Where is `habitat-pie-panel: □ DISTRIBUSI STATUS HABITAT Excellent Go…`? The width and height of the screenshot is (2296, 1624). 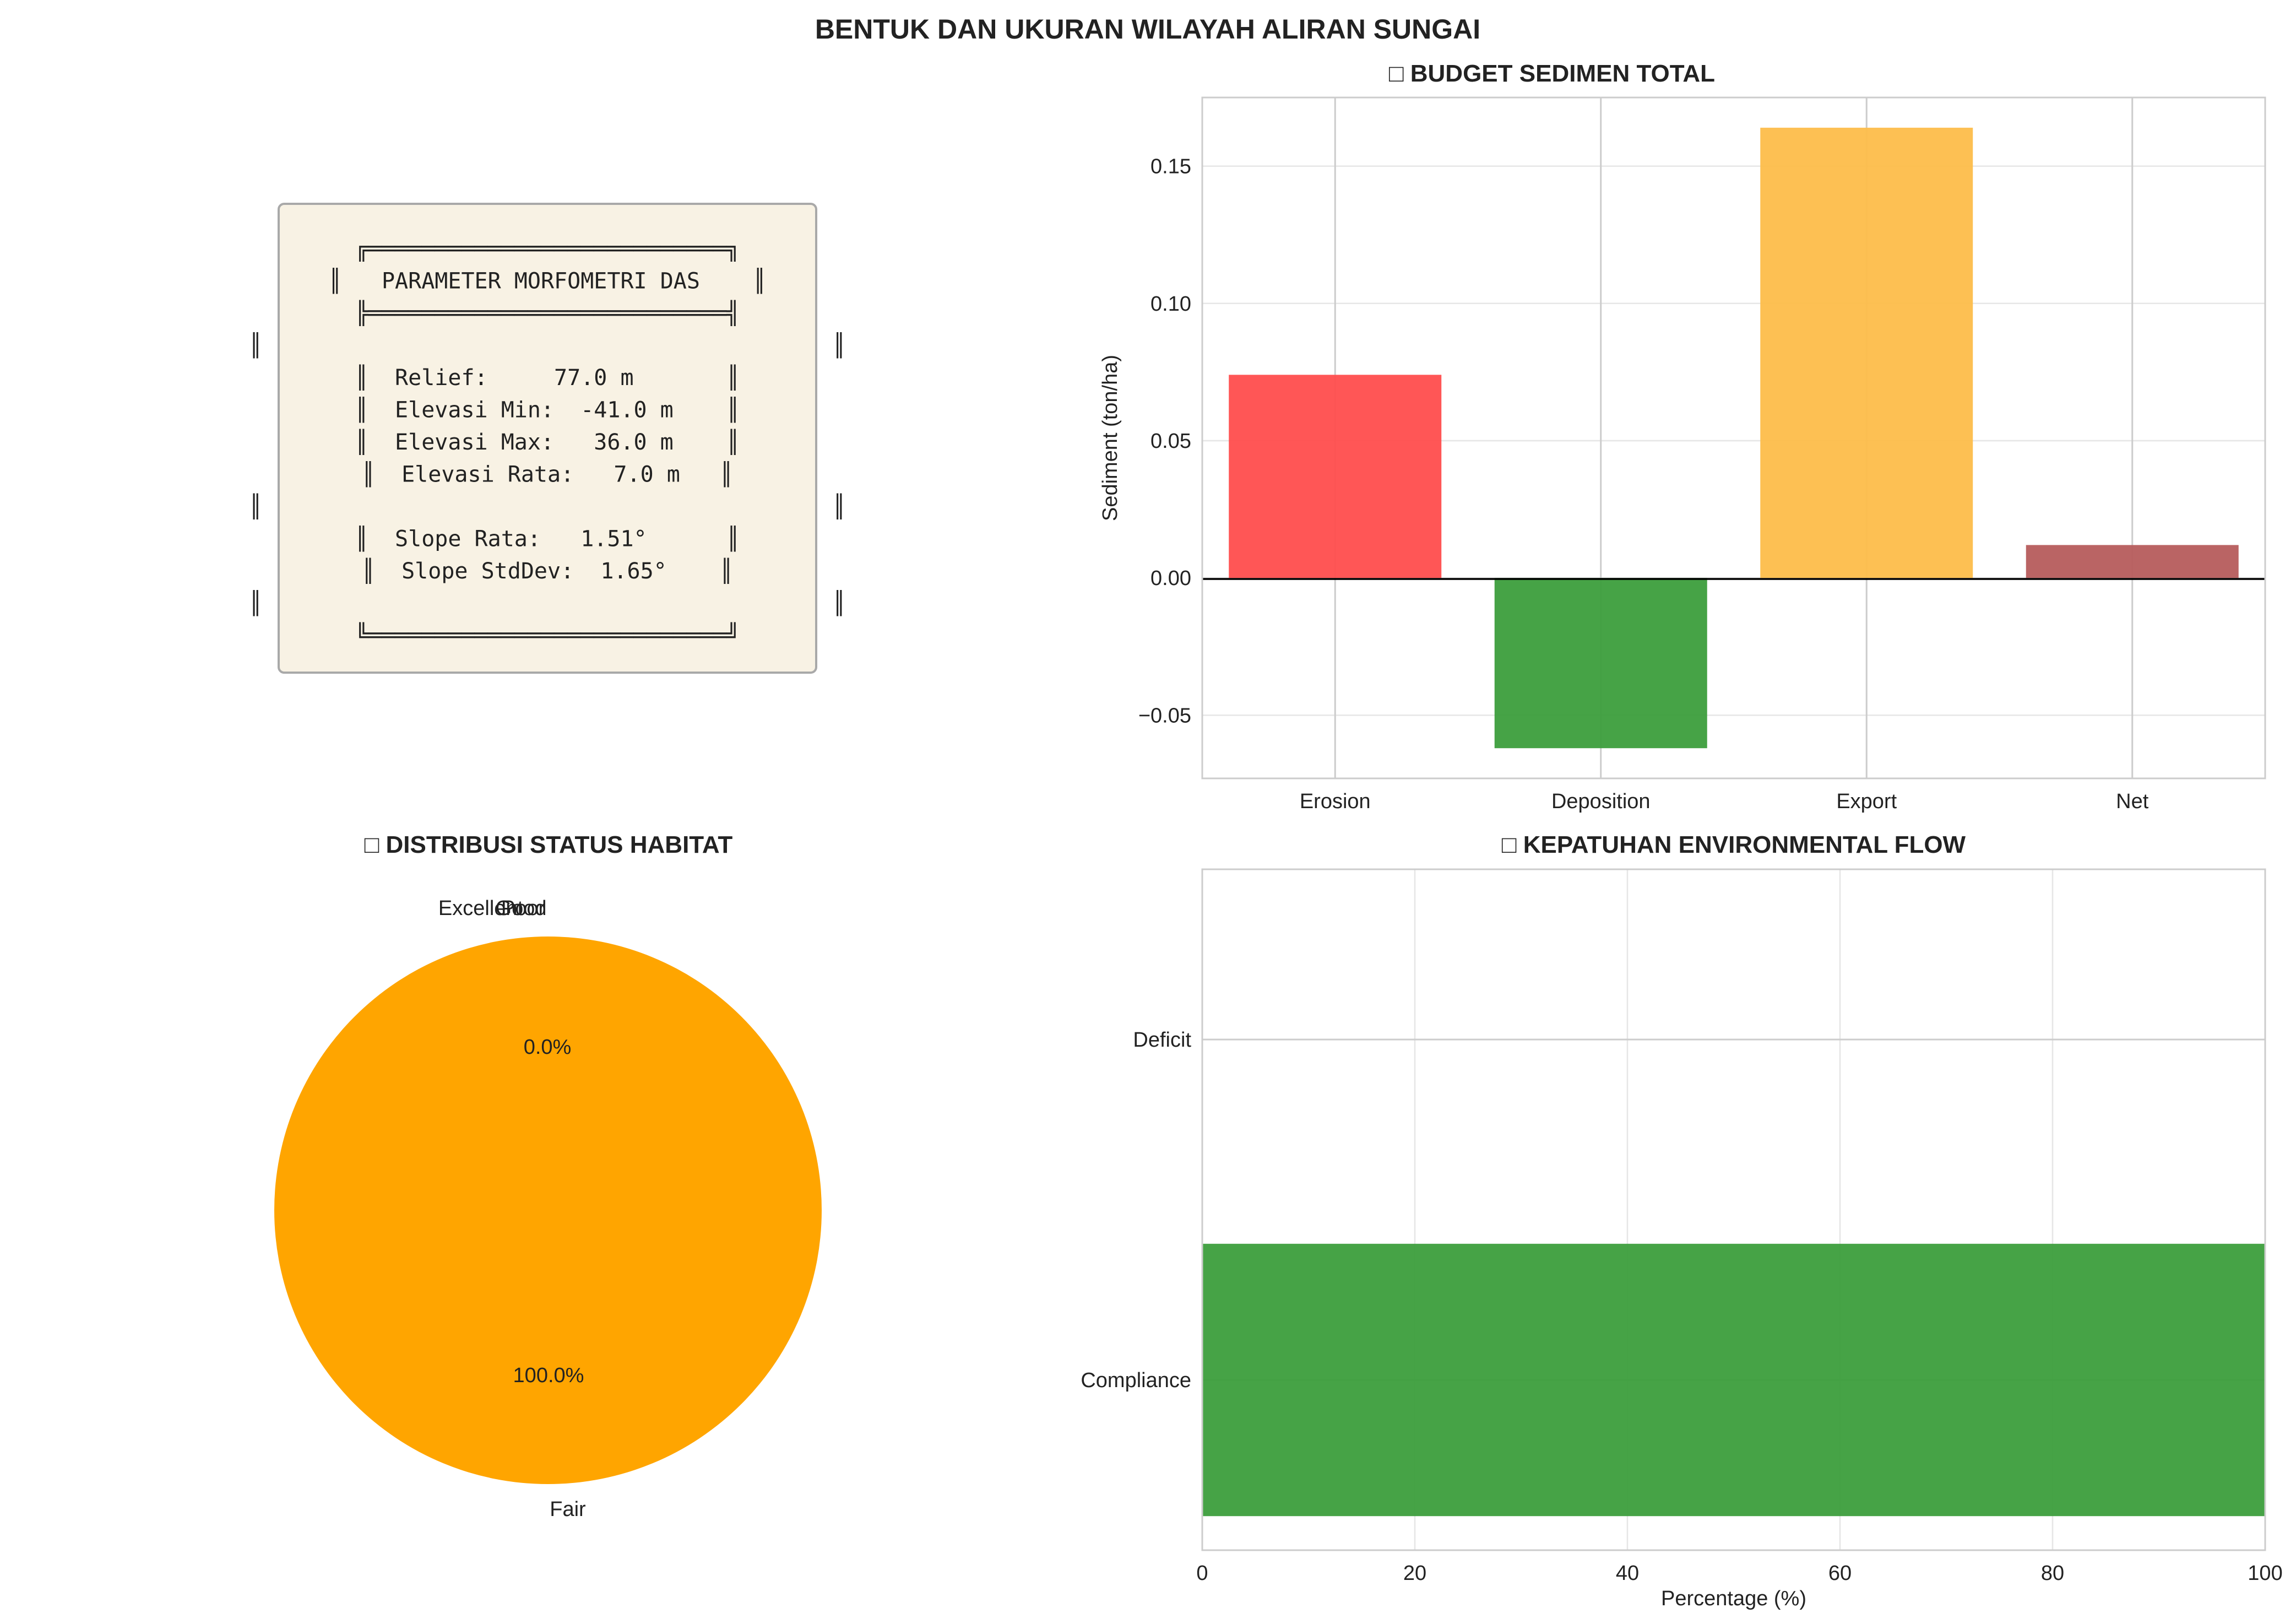
habitat-pie-panel: □ DISTRIBUSI STATUS HABITAT Excellent Go… is located at coordinates (548, 1176).